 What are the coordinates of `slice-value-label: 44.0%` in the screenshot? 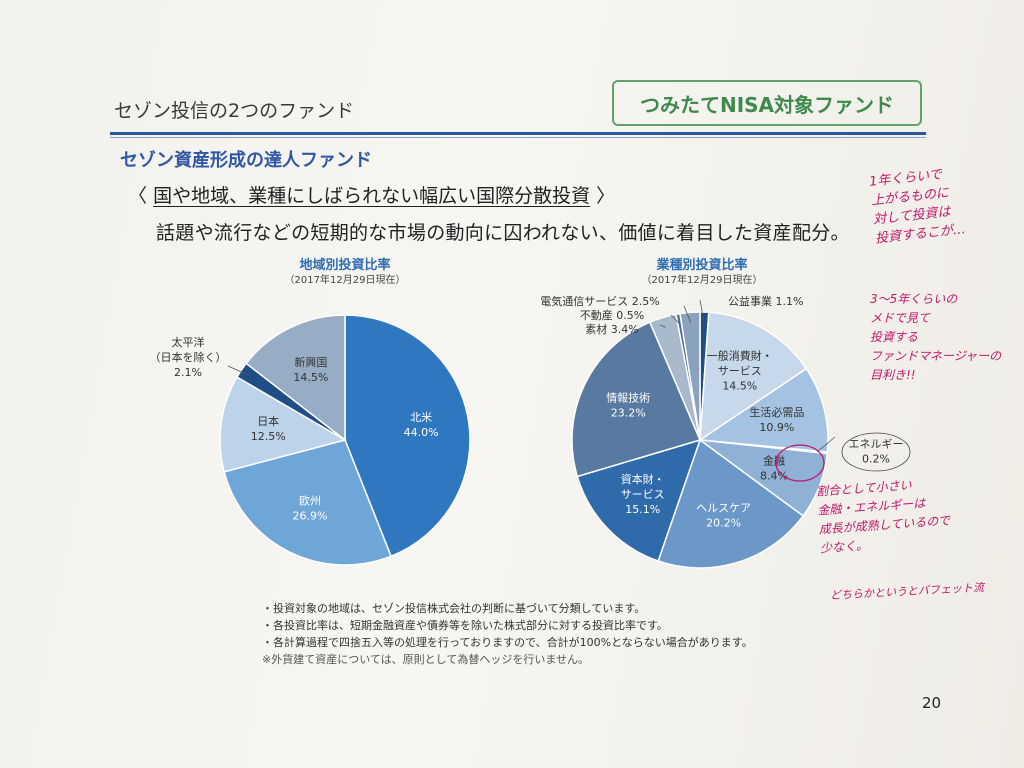 It's located at (421, 432).